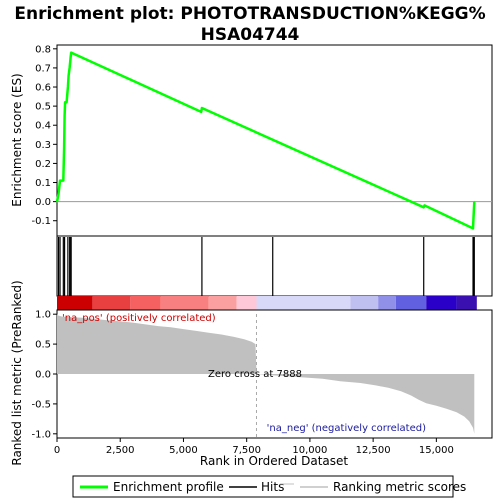 Image resolution: width=500 pixels, height=504 pixels. What do you see at coordinates (43, 183) in the screenshot?
I see `es-y-tick-label: 0.1` at bounding box center [43, 183].